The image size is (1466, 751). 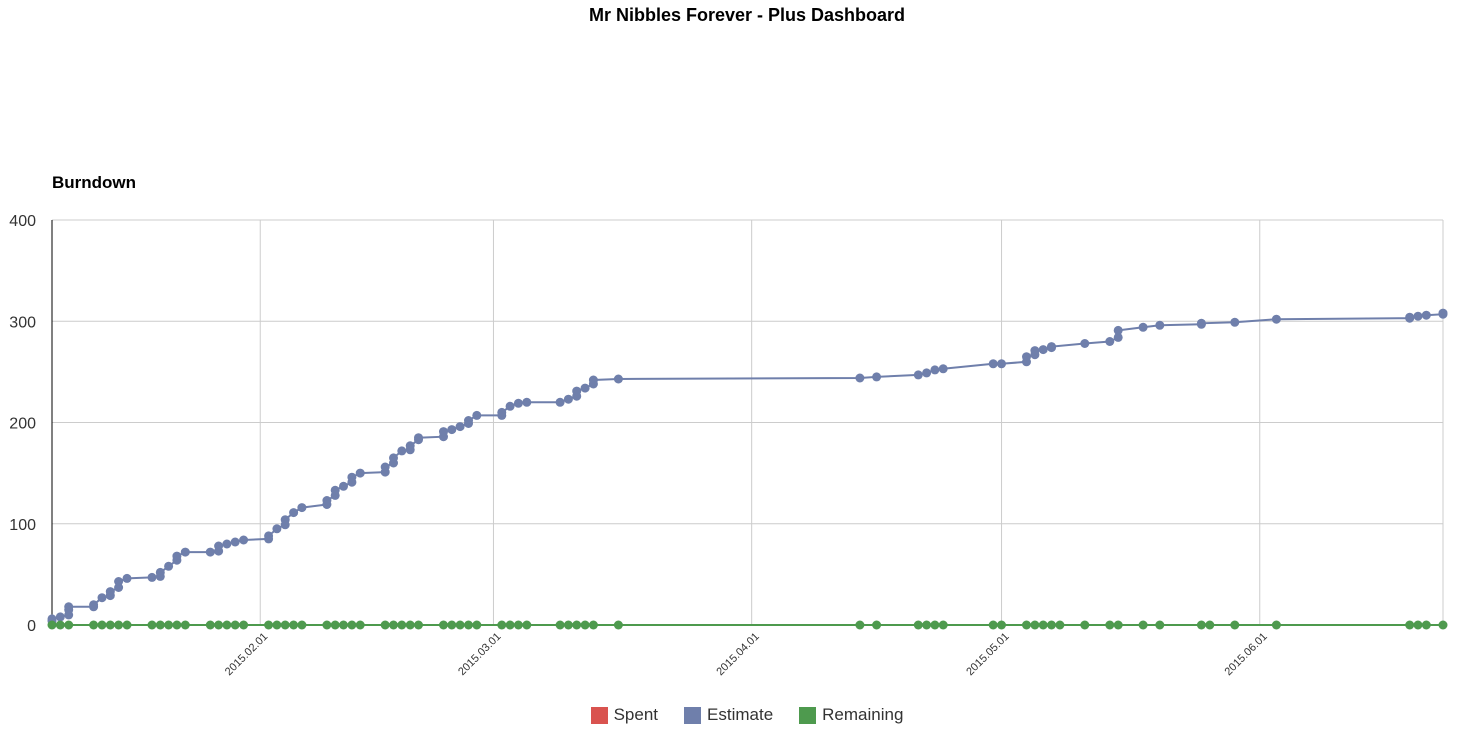 What do you see at coordinates (737, 654) in the screenshot?
I see `x-tick-label: 2015.04.01` at bounding box center [737, 654].